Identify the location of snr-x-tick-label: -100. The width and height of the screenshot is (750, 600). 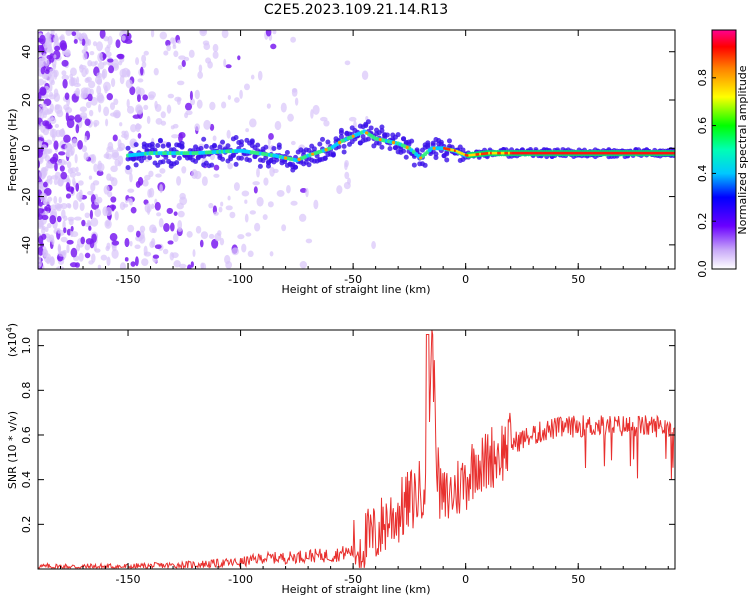
(240, 579).